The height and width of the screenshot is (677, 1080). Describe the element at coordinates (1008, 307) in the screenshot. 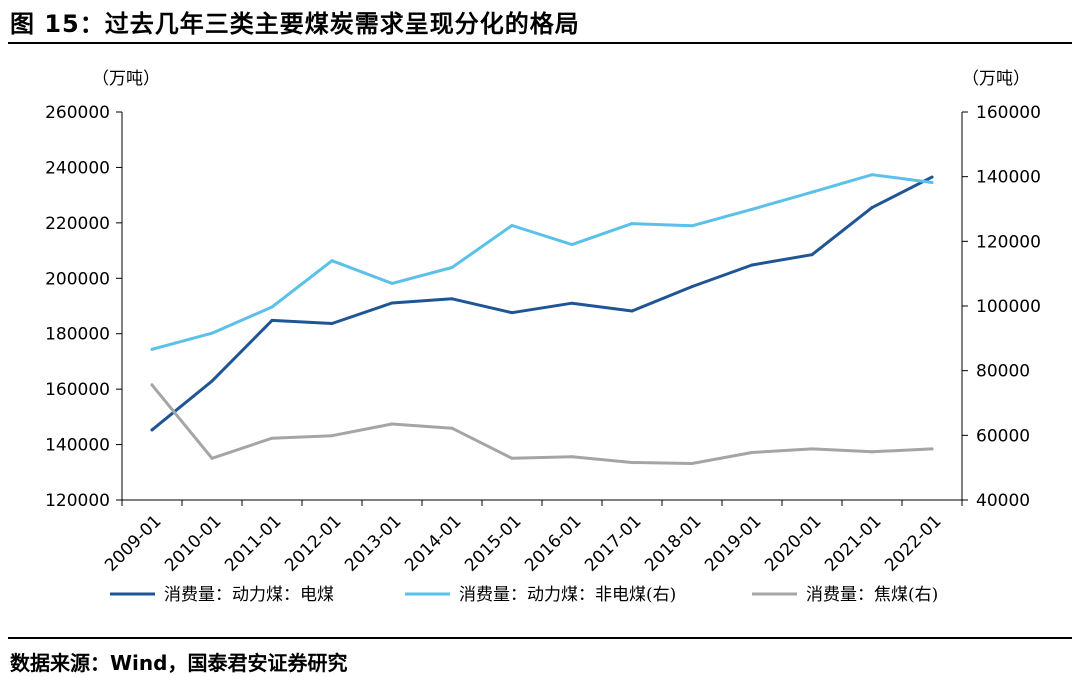

I see `right-tick-label: 100000` at that location.